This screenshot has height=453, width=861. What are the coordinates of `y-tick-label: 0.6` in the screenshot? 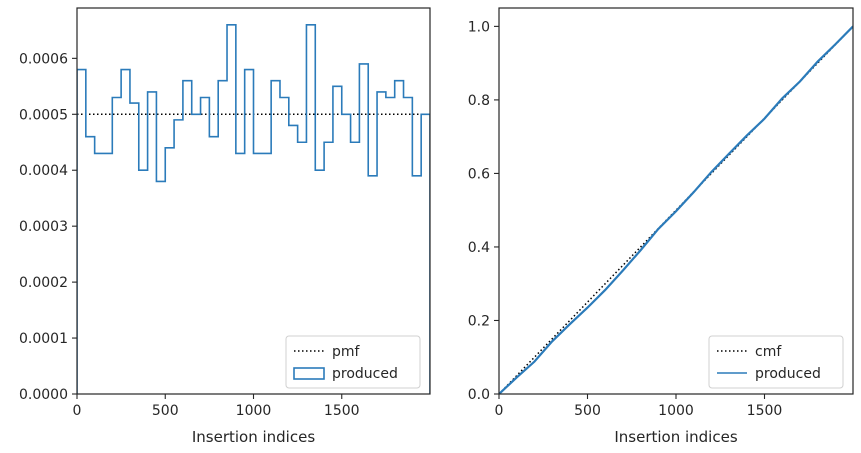 It's located at (479, 174).